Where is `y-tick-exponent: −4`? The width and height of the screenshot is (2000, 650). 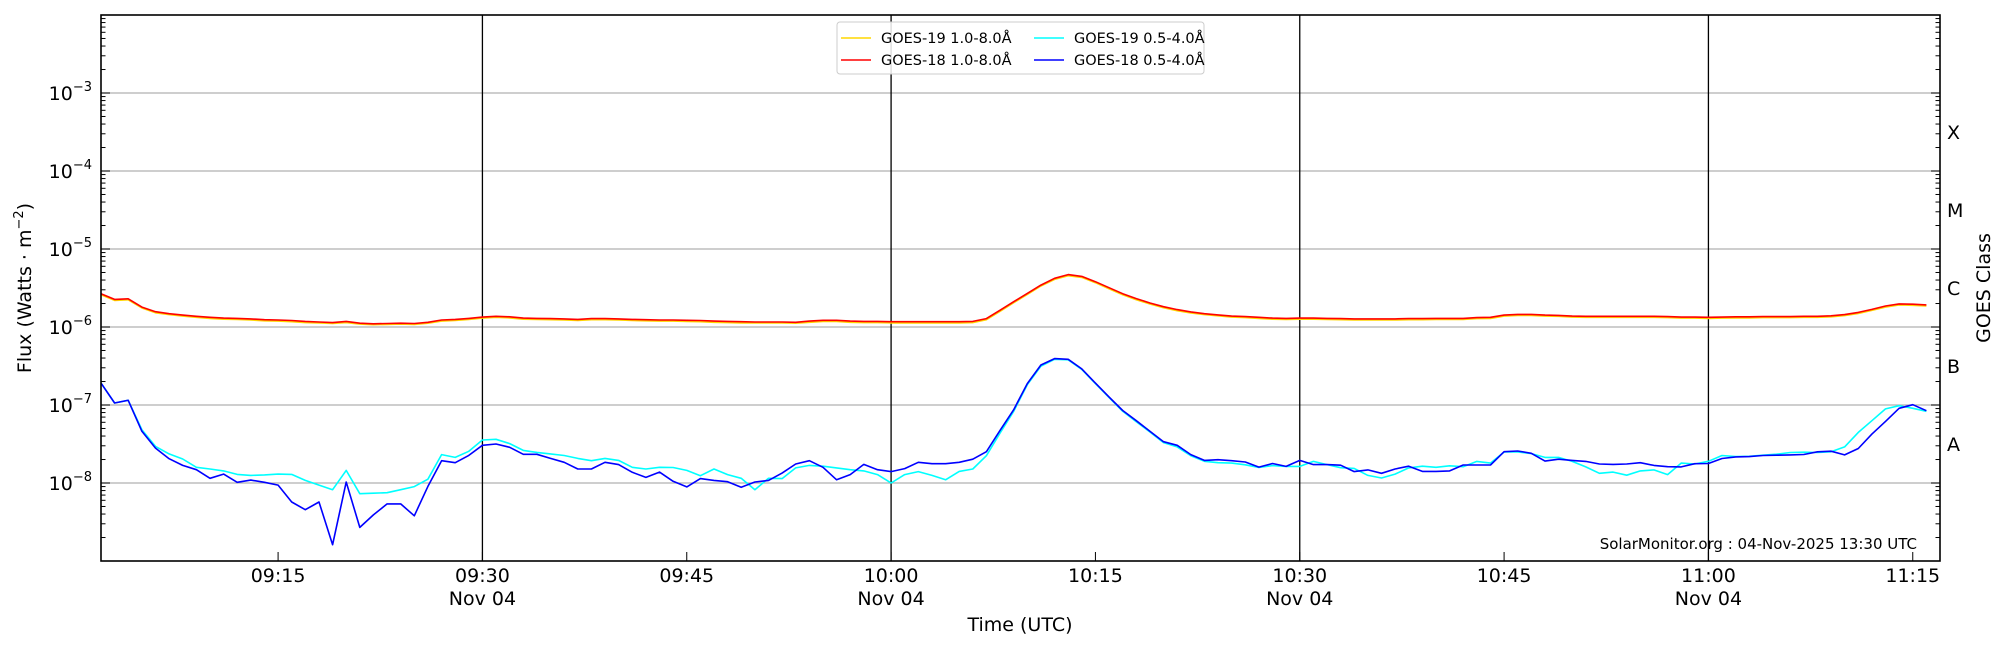 y-tick-exponent: −4 is located at coordinates (82, 165).